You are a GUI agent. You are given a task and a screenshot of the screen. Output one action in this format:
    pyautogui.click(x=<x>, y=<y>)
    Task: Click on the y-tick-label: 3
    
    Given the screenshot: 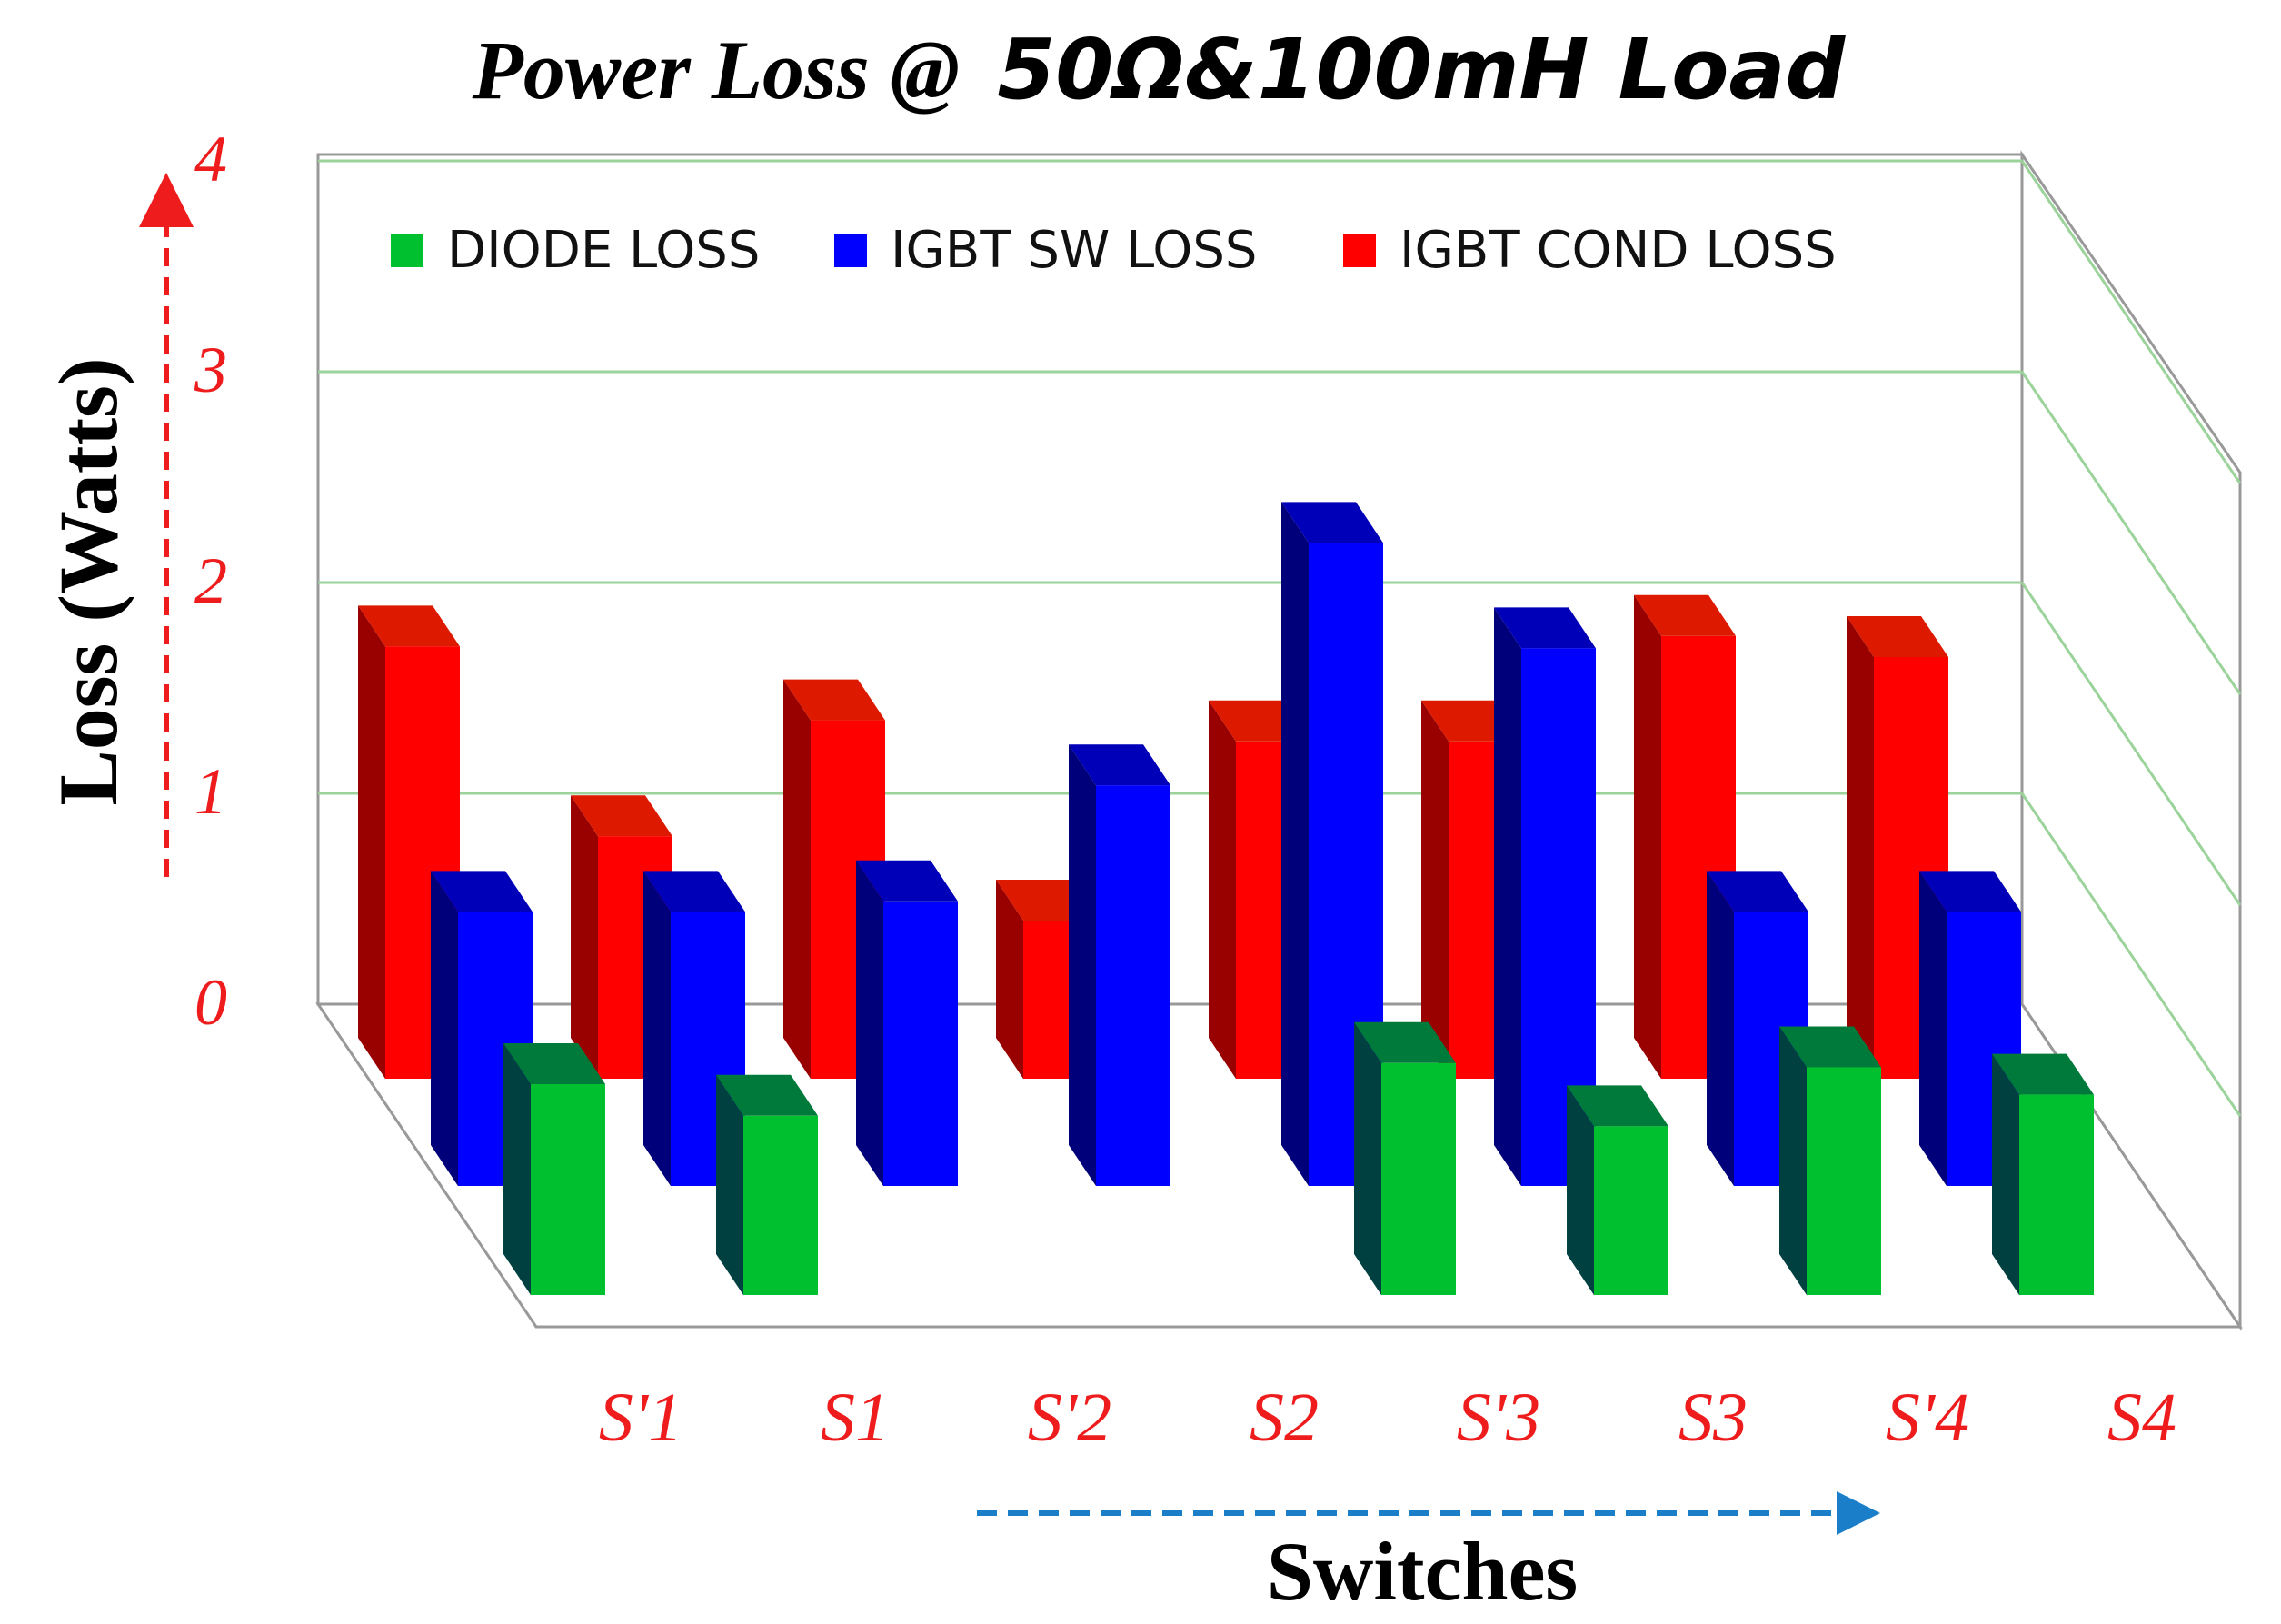 What is the action you would take?
    pyautogui.click(x=210, y=370)
    